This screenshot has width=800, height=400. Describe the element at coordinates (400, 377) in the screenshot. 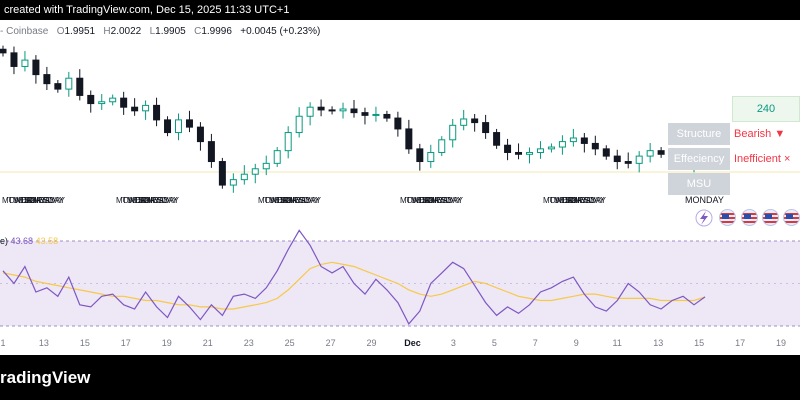

I see `footer-bar` at that location.